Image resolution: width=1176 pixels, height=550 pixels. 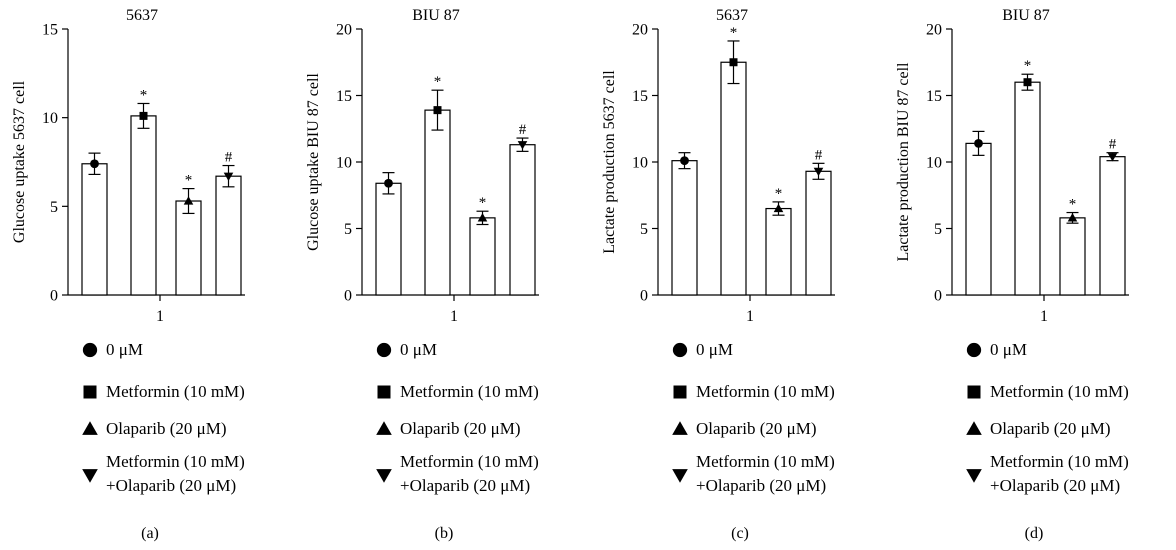 I want to click on chart-title: BIU 87, so click(x=1026, y=15).